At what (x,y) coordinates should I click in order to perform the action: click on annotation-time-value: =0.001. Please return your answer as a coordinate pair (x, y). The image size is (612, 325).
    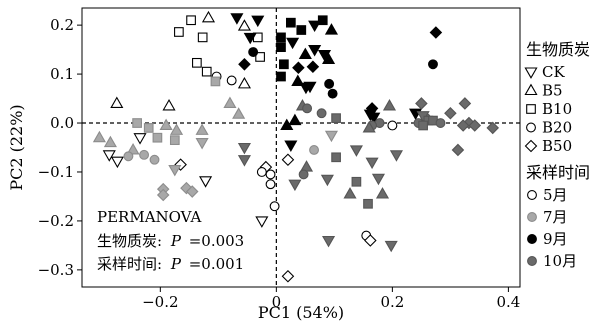
    Looking at the image, I should click on (217, 264).